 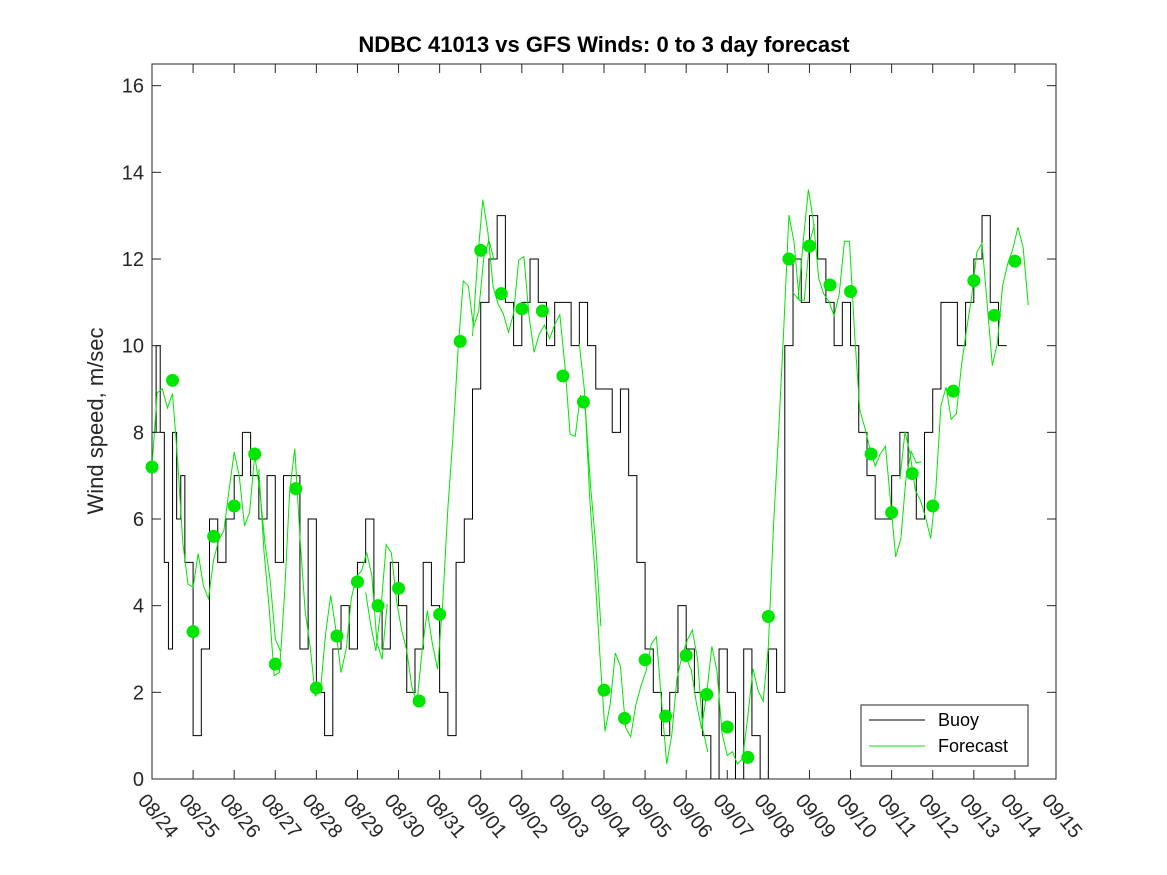 I want to click on legend: Buoy Forecast, so click(x=944, y=735).